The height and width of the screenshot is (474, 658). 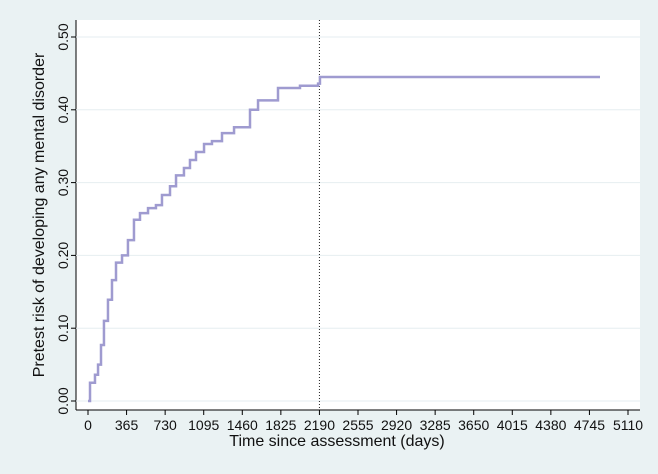 I want to click on x-tick-label: 4380, so click(x=550, y=425).